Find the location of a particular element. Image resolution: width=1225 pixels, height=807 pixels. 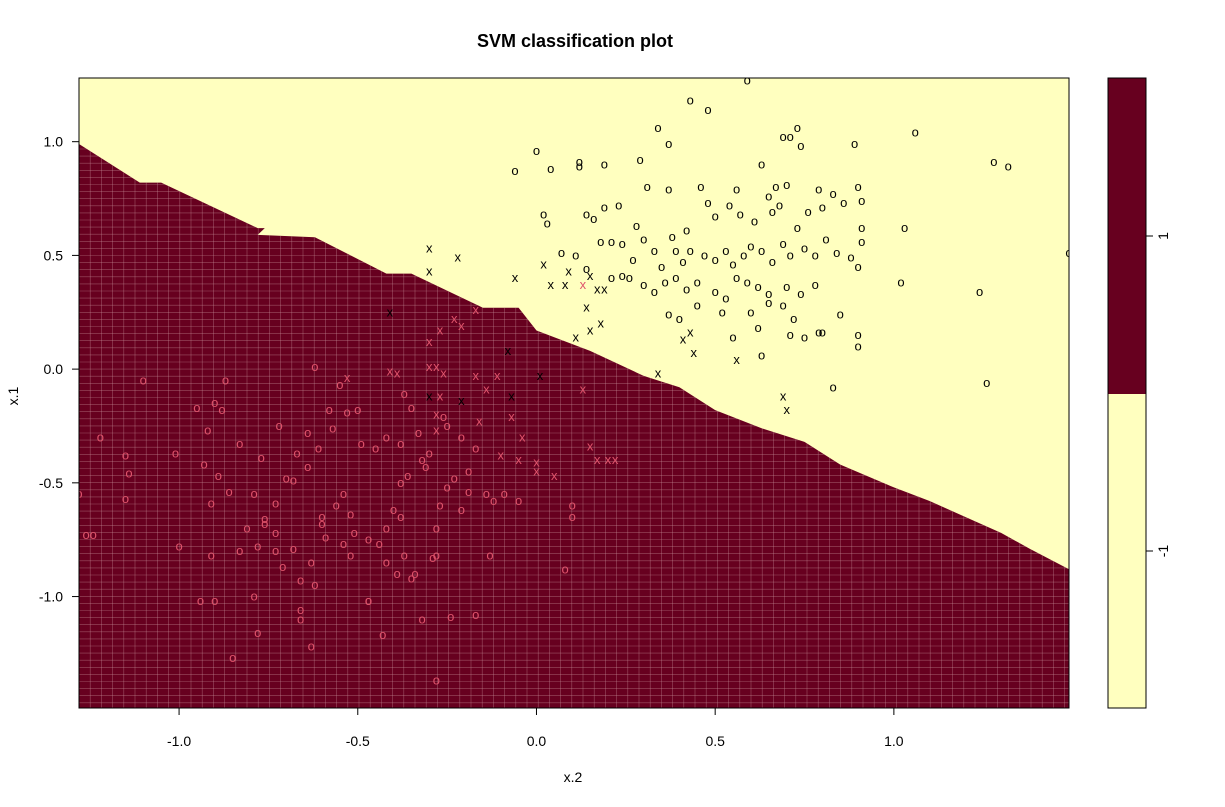

color-key: 1 -1 is located at coordinates (1139, 393).